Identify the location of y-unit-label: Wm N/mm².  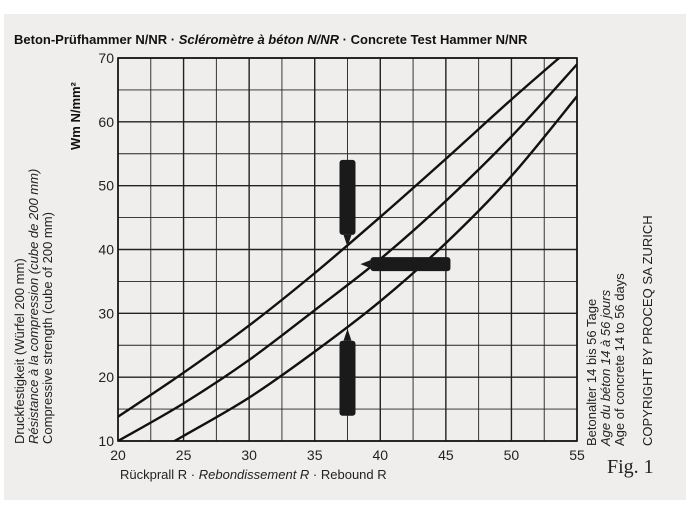
(75, 115).